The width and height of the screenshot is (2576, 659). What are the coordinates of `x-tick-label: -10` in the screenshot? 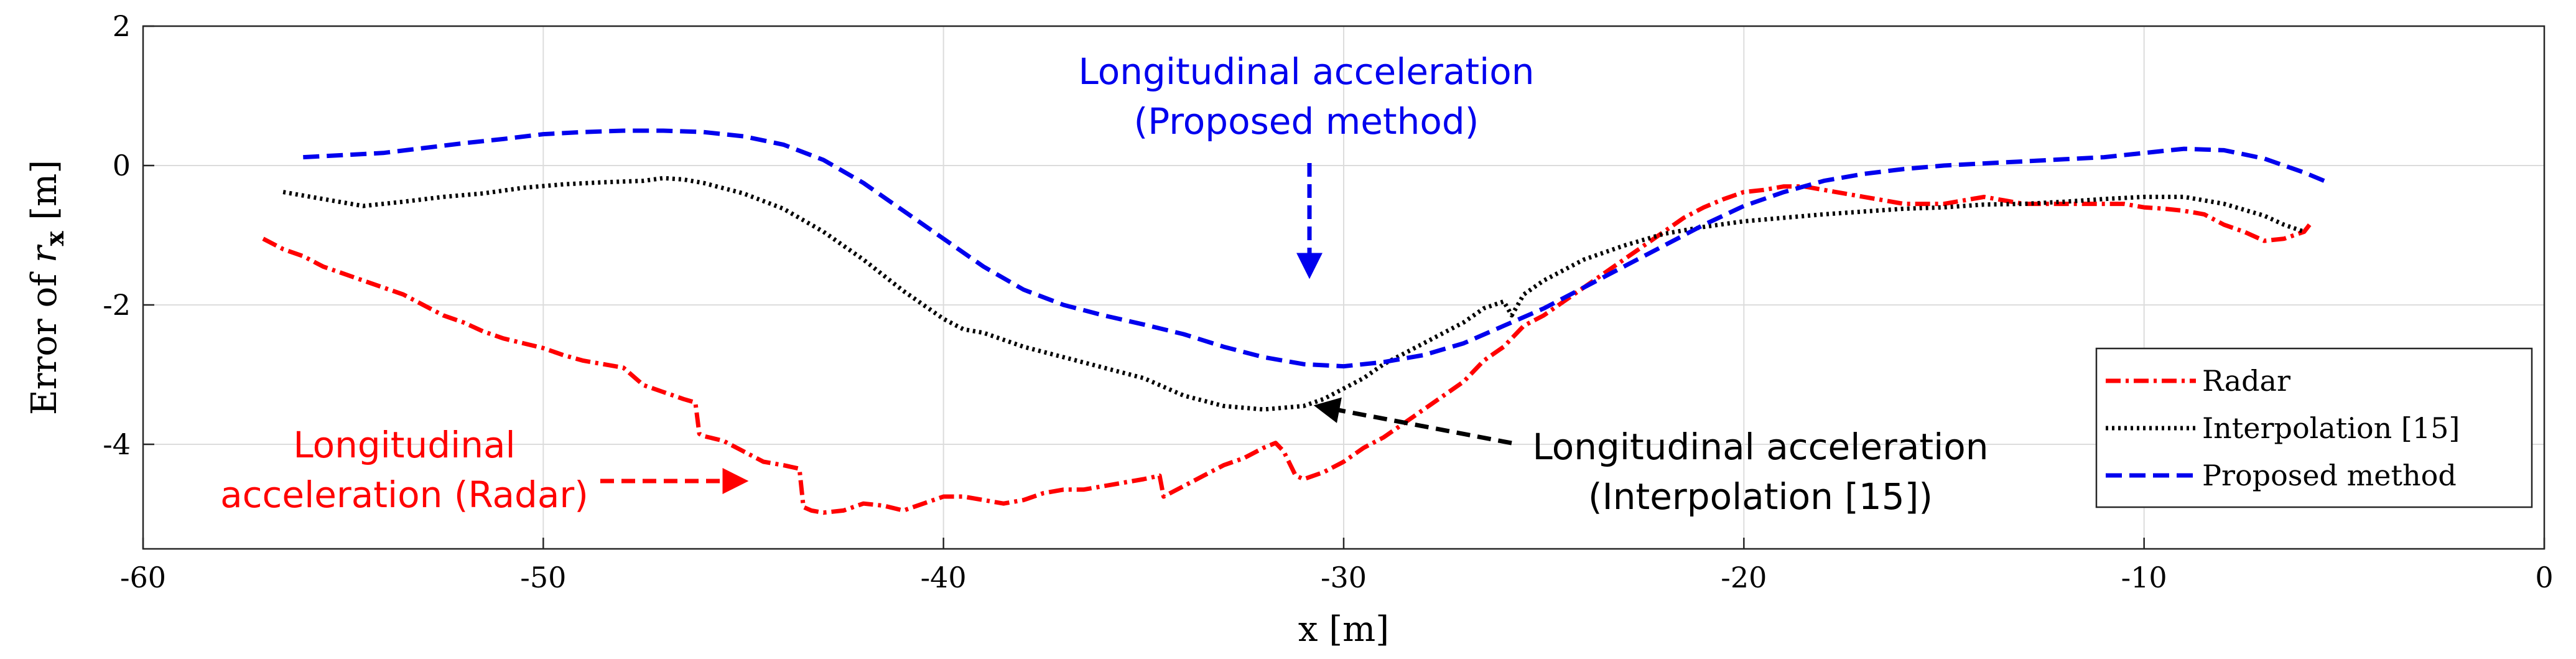 It's located at (2144, 577).